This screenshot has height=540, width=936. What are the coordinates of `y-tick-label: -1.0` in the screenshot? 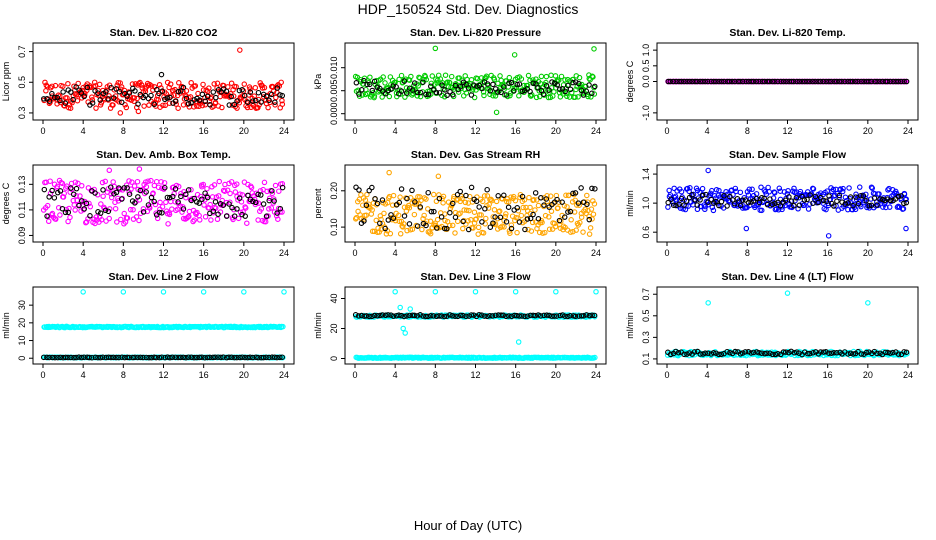 It's located at (646, 113).